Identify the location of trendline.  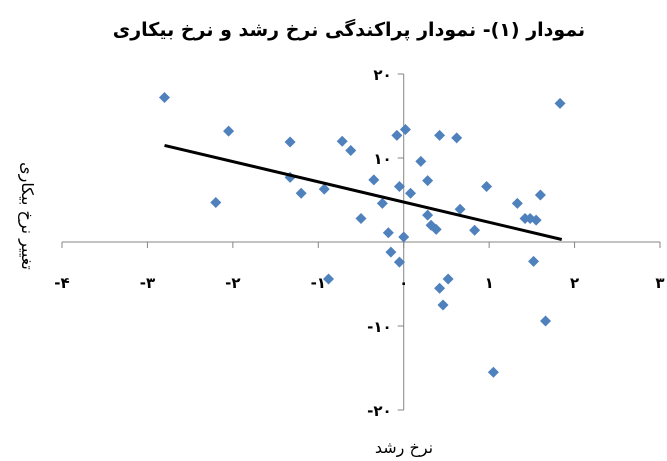
(363, 192).